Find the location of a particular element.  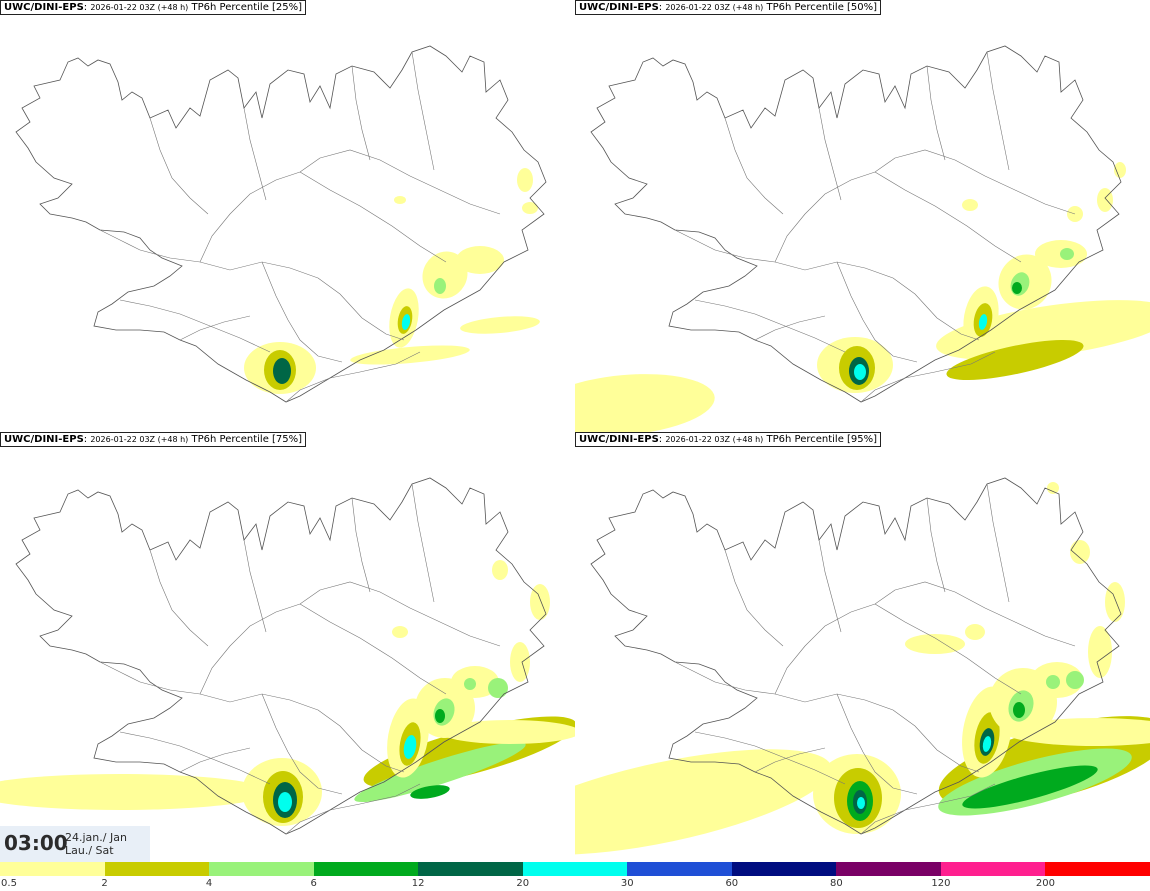

legend-tick-label: 2 is located at coordinates (104, 883).